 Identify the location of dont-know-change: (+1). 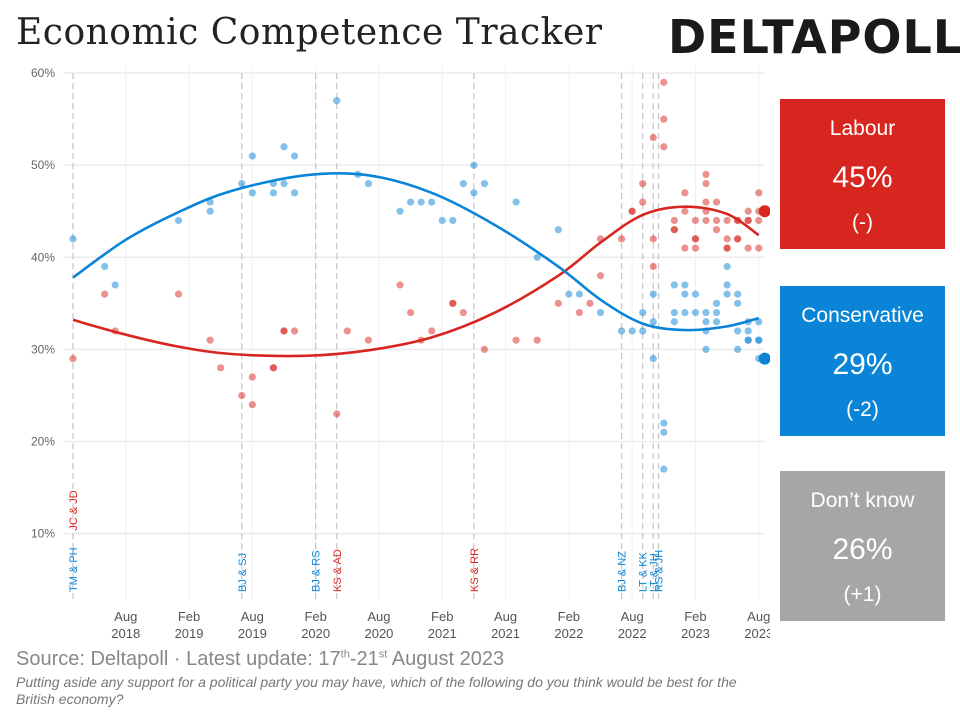
(862, 594).